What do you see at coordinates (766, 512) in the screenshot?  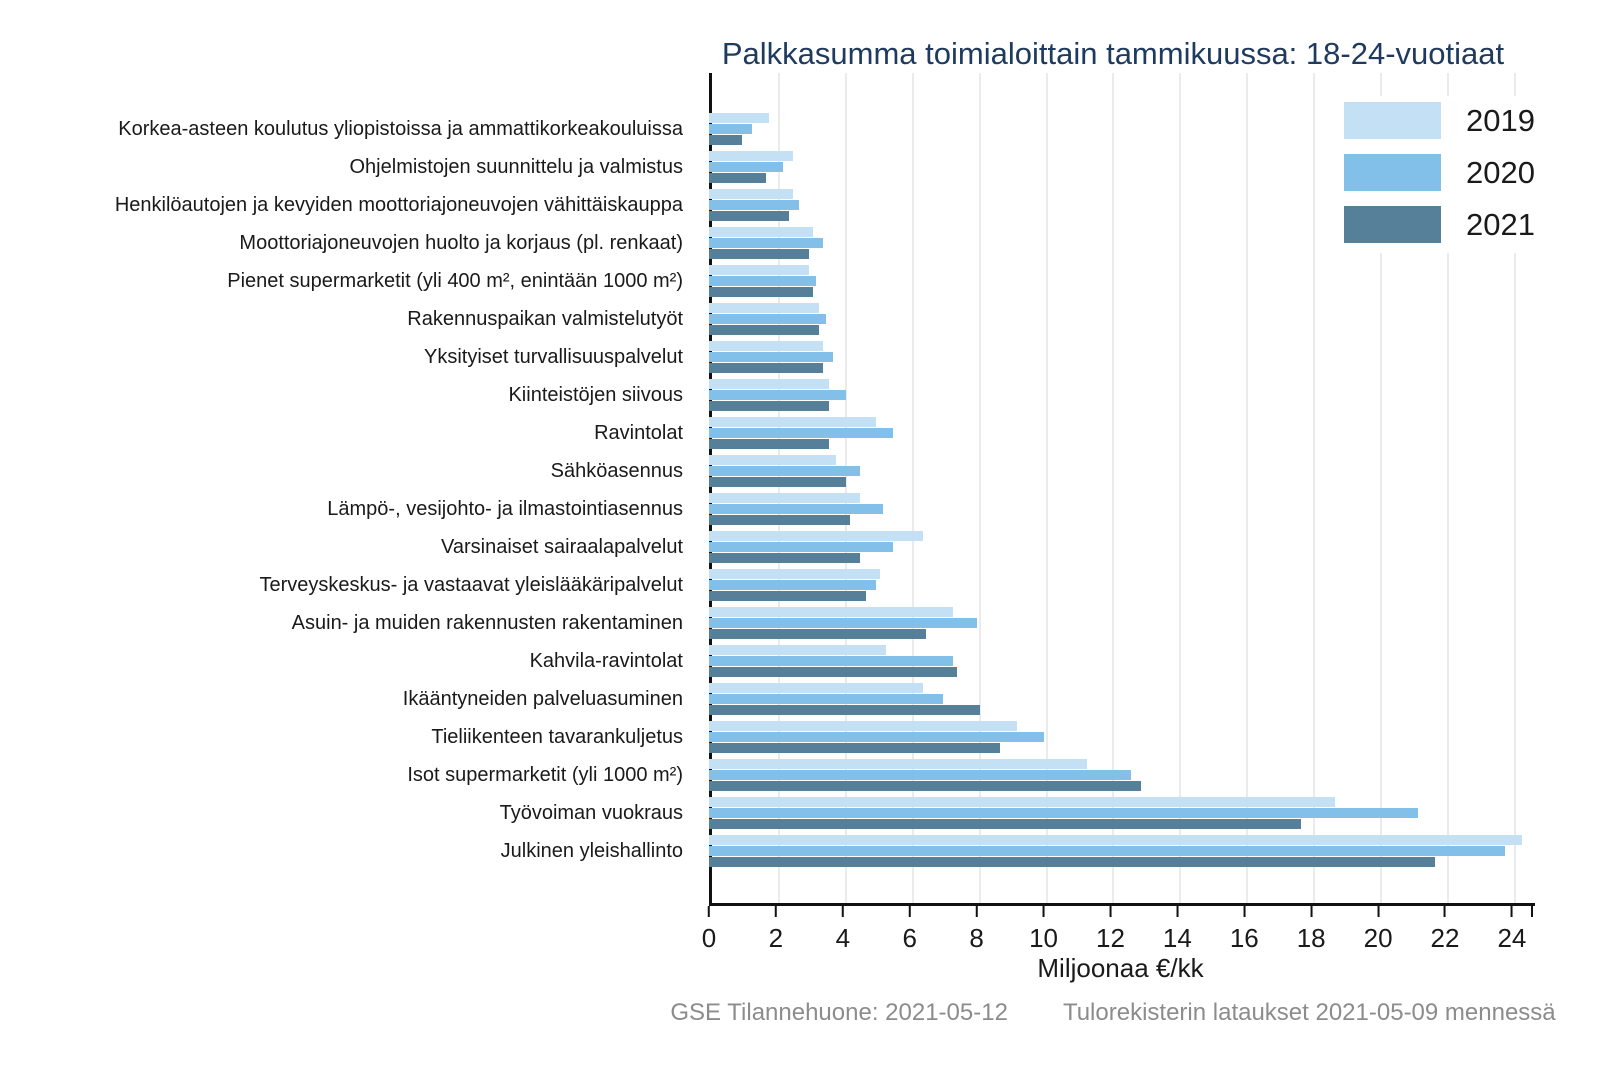 I see `chart-row: Lämpö-, vesijohto- ja ilmastointiasennus` at bounding box center [766, 512].